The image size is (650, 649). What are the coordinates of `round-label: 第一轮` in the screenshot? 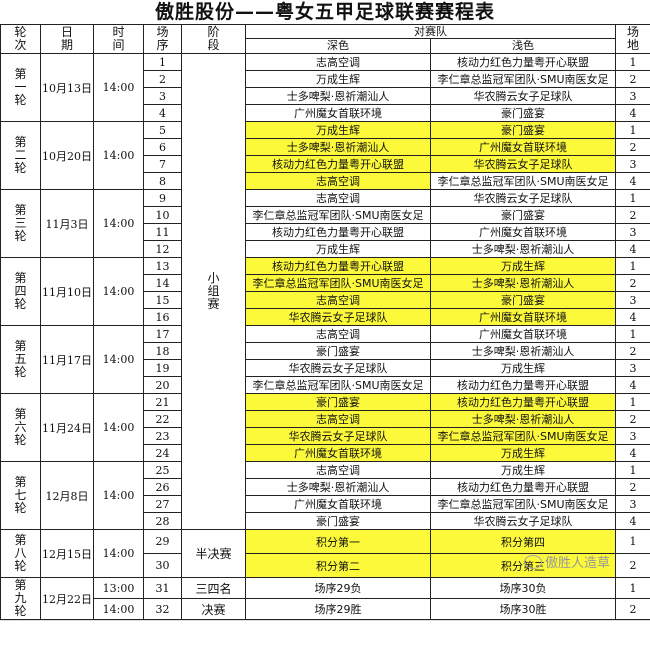 It's located at (20, 87).